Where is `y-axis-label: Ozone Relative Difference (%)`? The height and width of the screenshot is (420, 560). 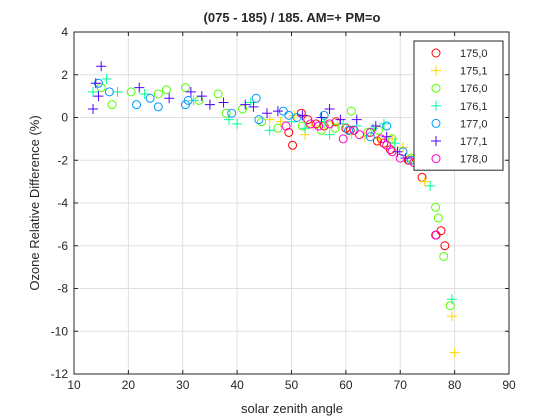 y-axis-label: Ozone Relative Difference (%) is located at coordinates (34, 202).